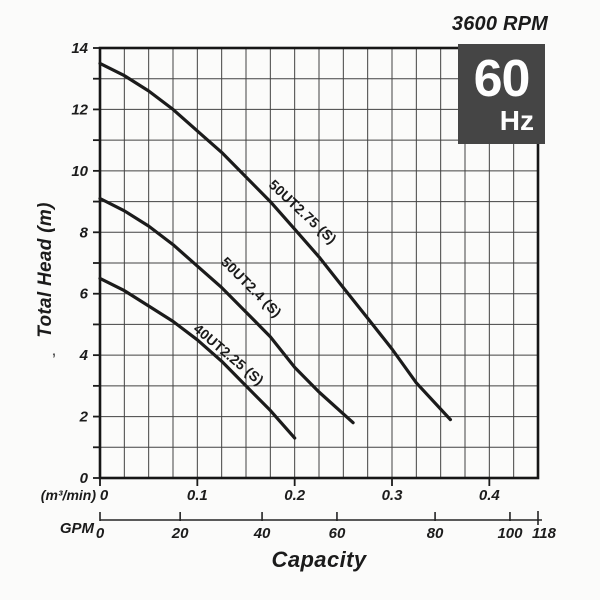  Describe the element at coordinates (319, 559) in the screenshot. I see `x-axis-title: Capacity` at that location.